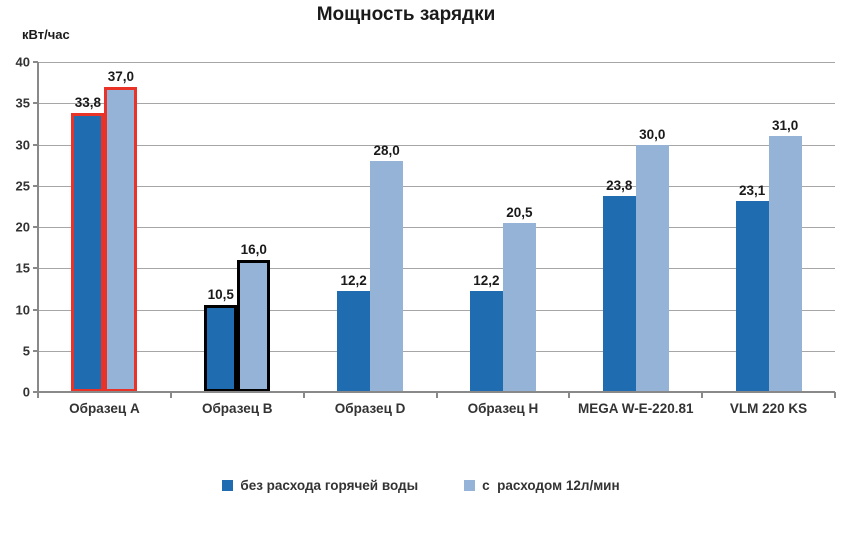  I want to click on y-axis-unit-label: кВт/час, so click(46, 34).